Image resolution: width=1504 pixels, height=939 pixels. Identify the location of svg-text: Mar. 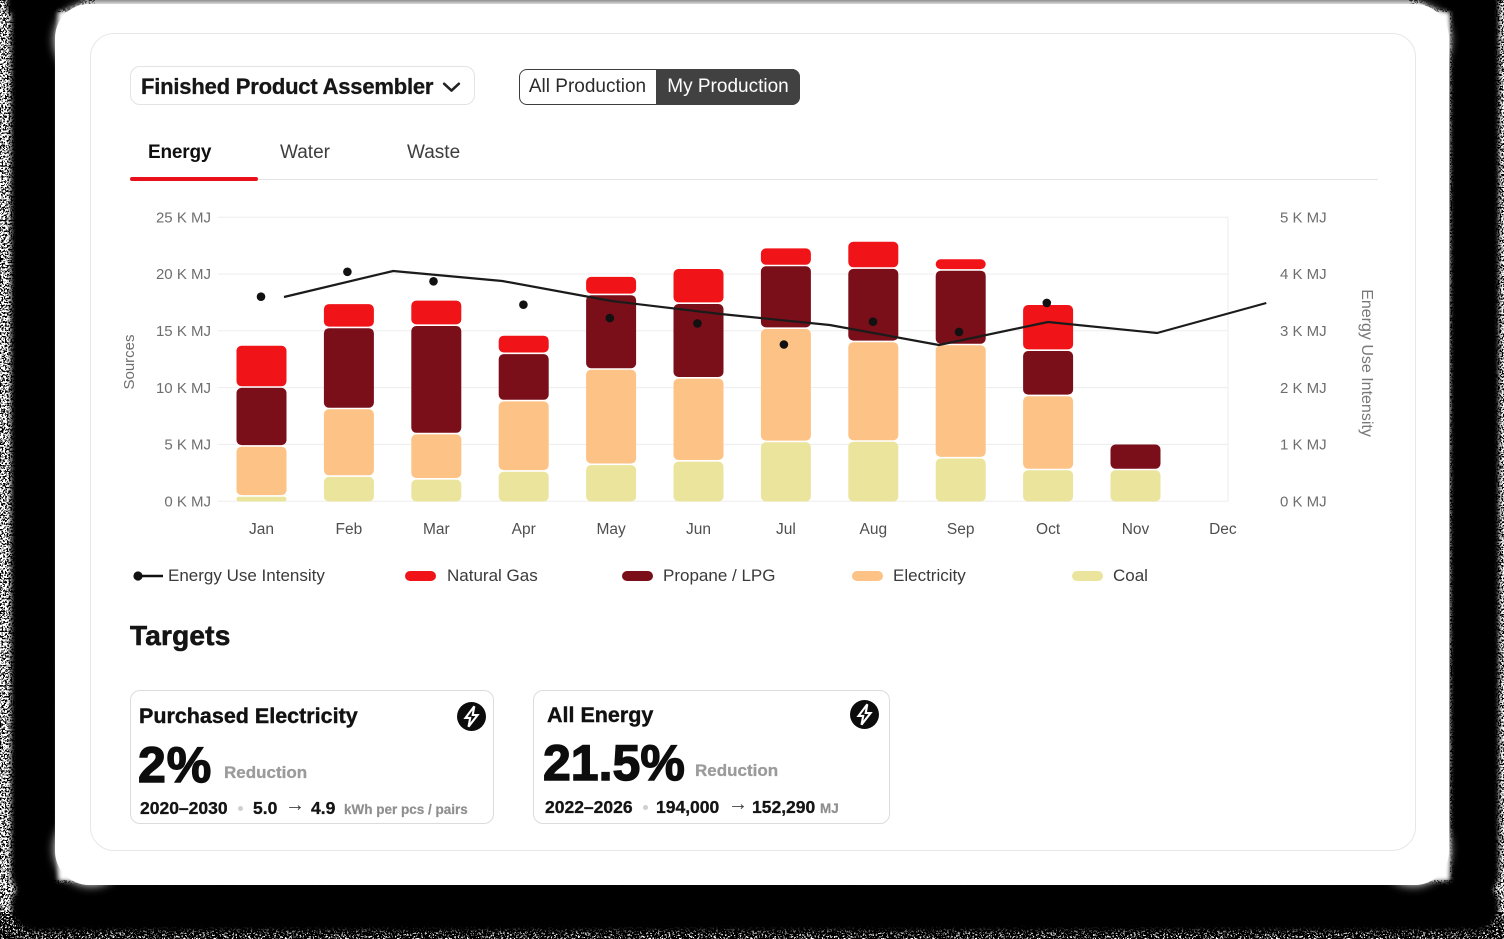
(436, 529).